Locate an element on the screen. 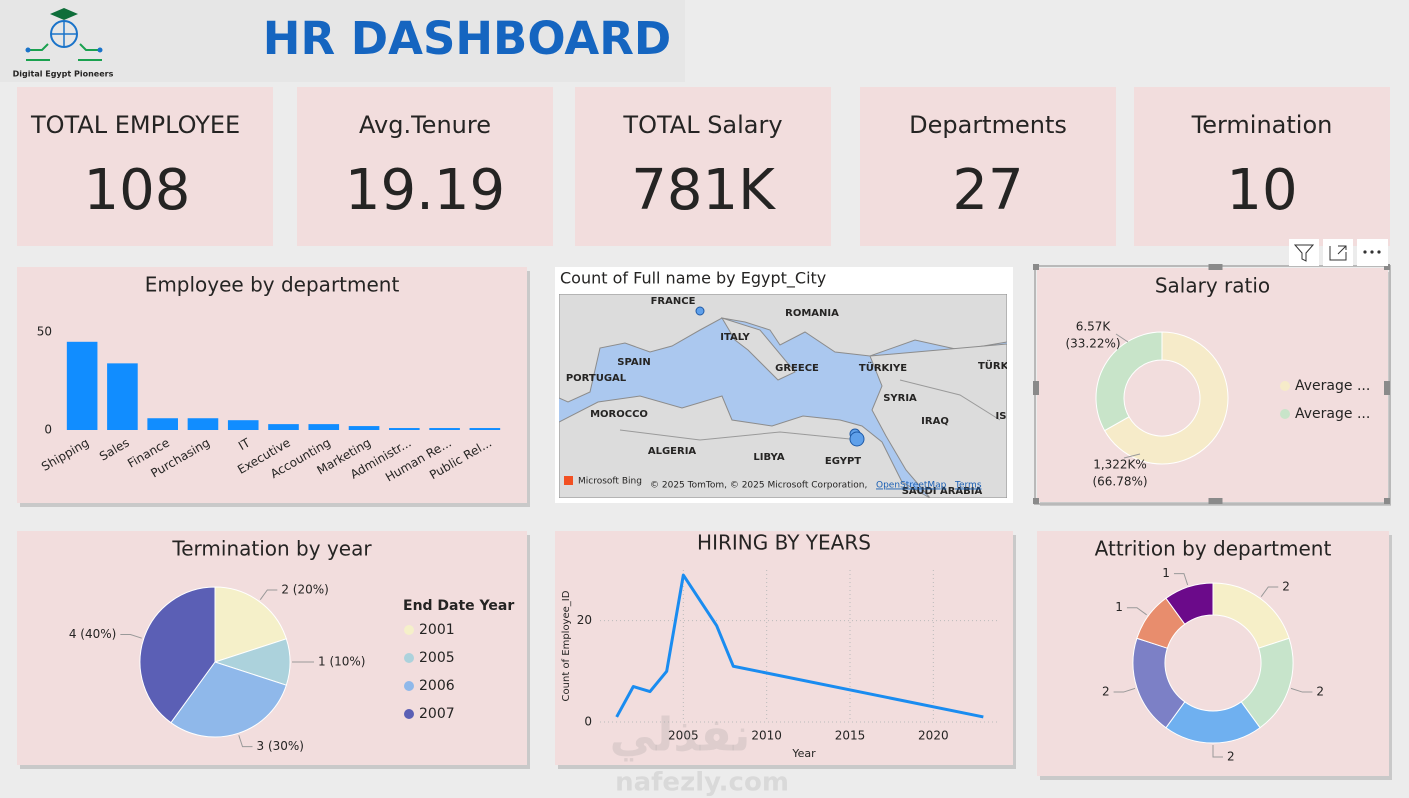 This screenshot has width=1409, height=798. map-label: PORTUGAL is located at coordinates (596, 378).